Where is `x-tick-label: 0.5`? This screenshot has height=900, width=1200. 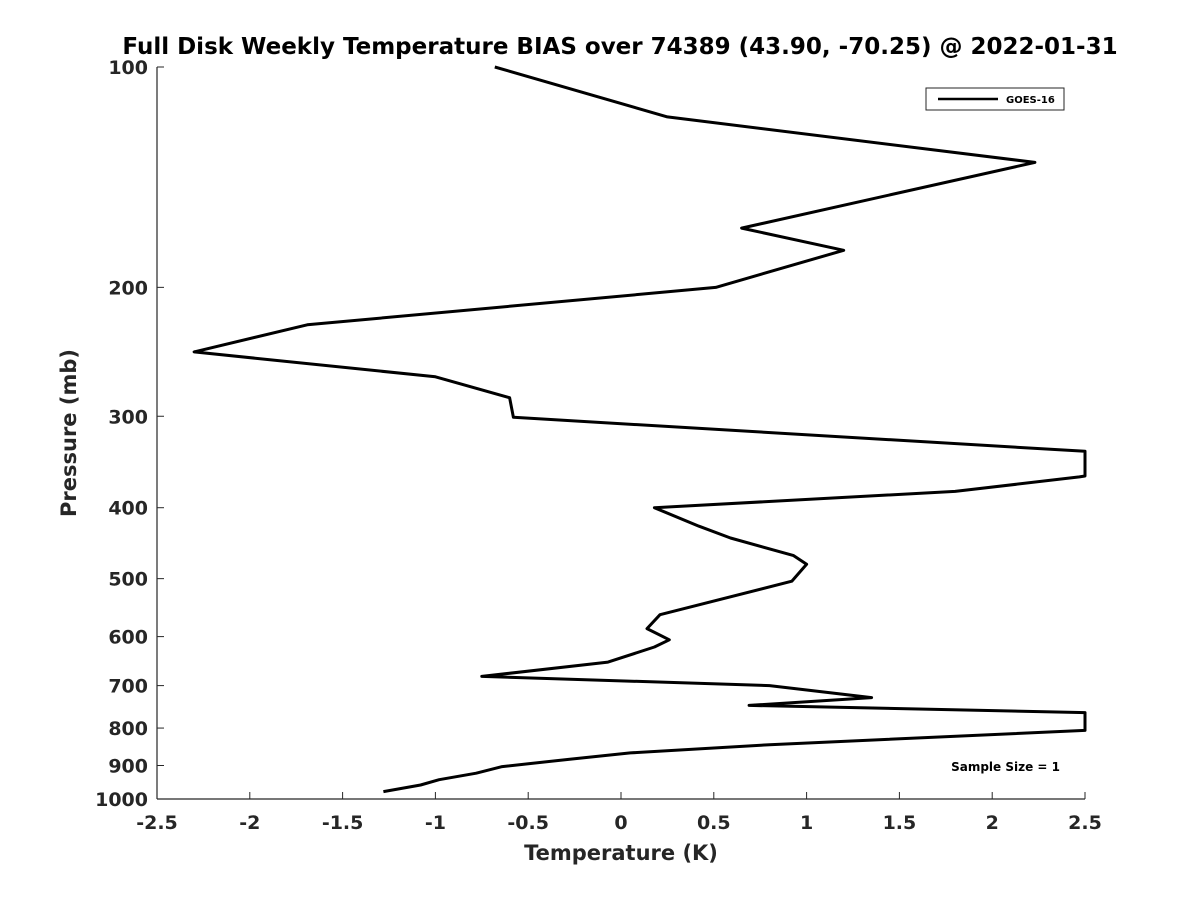
x-tick-label: 0.5 is located at coordinates (714, 823).